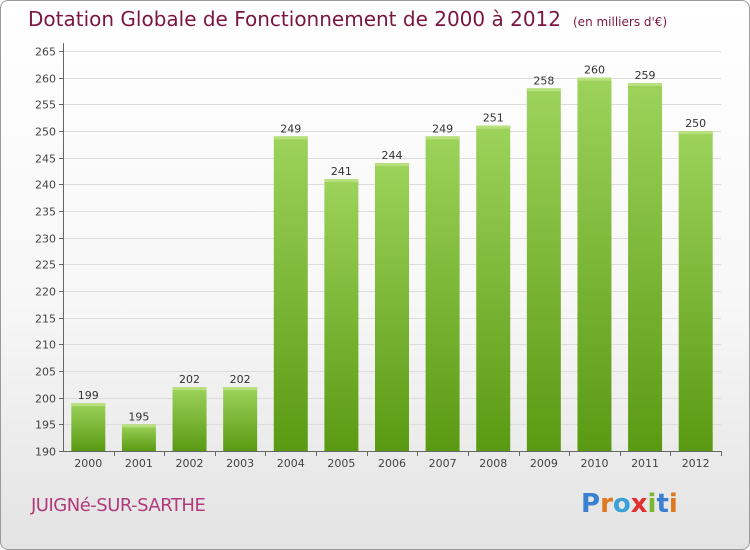 The height and width of the screenshot is (550, 750). I want to click on x-tick-label-2009: 2009, so click(544, 463).